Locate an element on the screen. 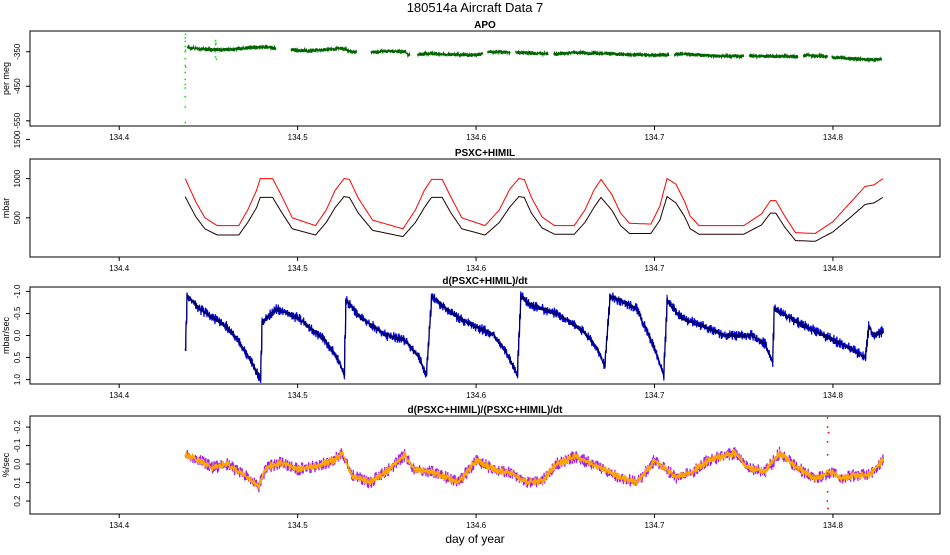  y-tick-label: 1500 is located at coordinates (17, 139).